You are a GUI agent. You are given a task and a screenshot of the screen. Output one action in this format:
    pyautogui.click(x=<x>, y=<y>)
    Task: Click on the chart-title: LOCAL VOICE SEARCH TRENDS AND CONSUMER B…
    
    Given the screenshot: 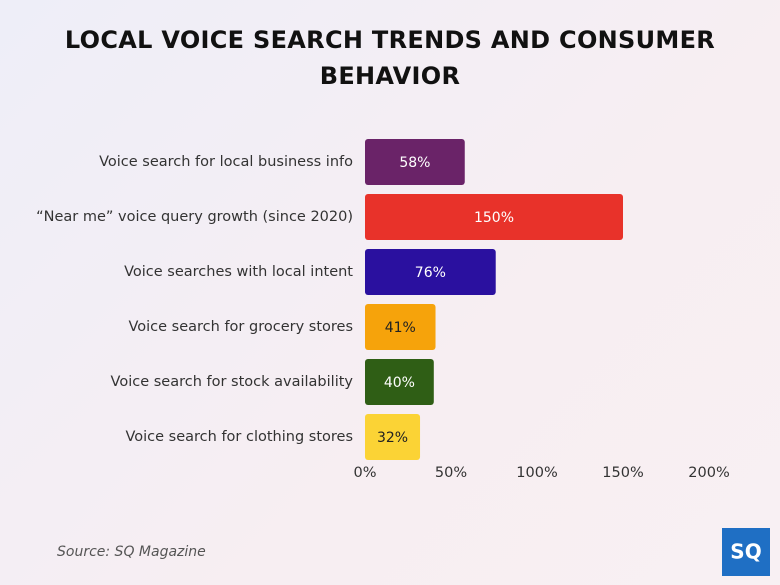 What is the action you would take?
    pyautogui.click(x=390, y=58)
    